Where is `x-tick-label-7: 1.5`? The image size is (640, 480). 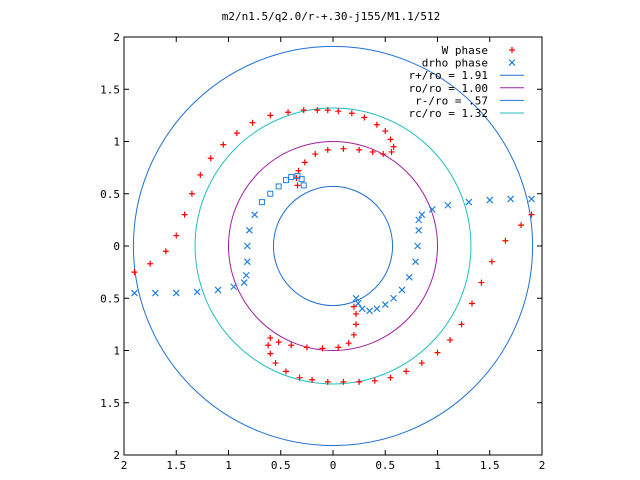 x-tick-label-7: 1.5 is located at coordinates (490, 465).